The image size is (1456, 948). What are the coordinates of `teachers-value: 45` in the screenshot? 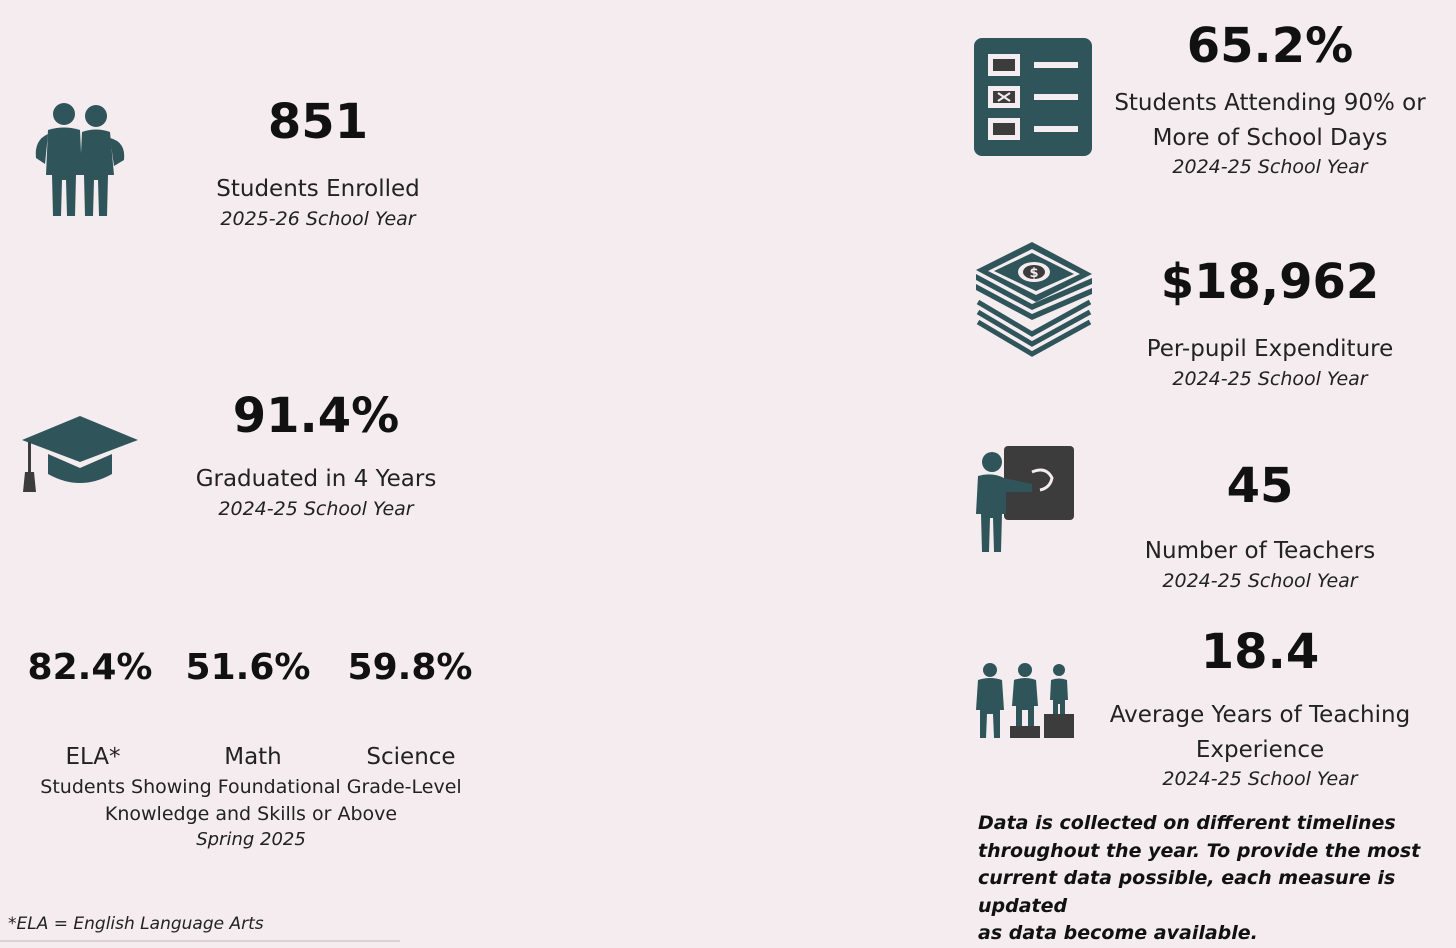 It's located at (1260, 486).